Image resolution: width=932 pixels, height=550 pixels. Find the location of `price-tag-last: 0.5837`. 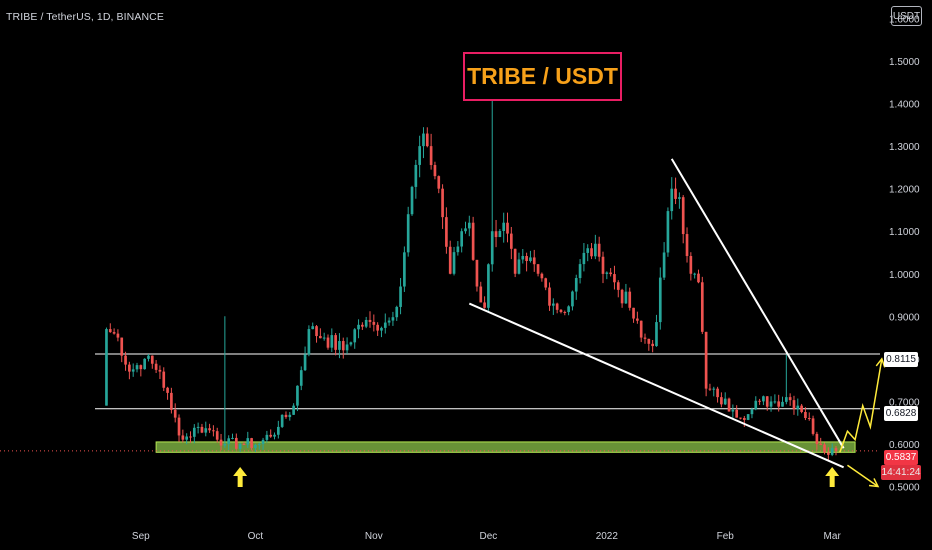

price-tag-last: 0.5837 is located at coordinates (901, 457).